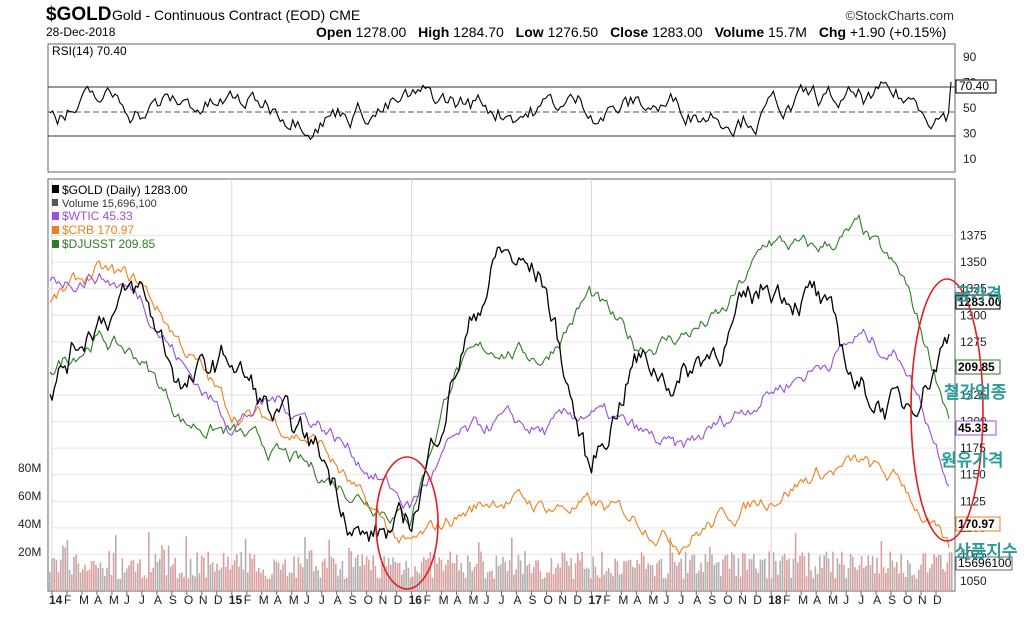 This screenshot has width=1036, height=617. I want to click on volume-tick: 60M, so click(29, 496).